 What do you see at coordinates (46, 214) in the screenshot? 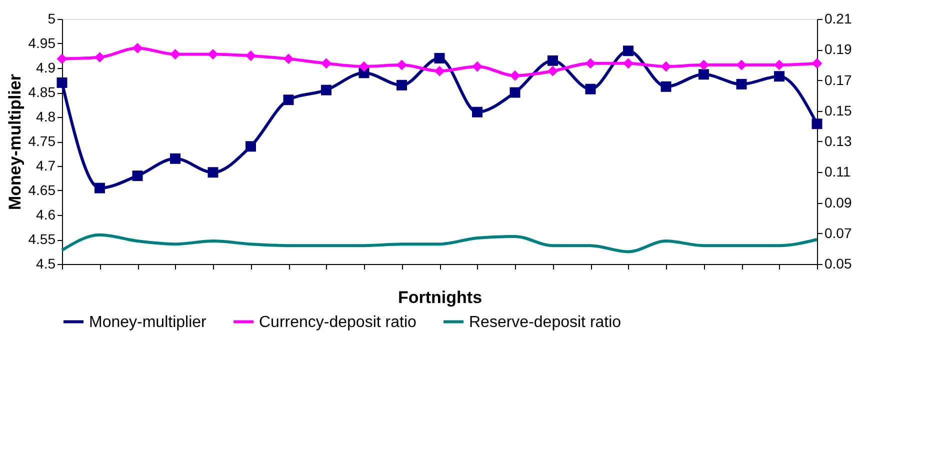
I see `y-tick-label: 4.6` at bounding box center [46, 214].